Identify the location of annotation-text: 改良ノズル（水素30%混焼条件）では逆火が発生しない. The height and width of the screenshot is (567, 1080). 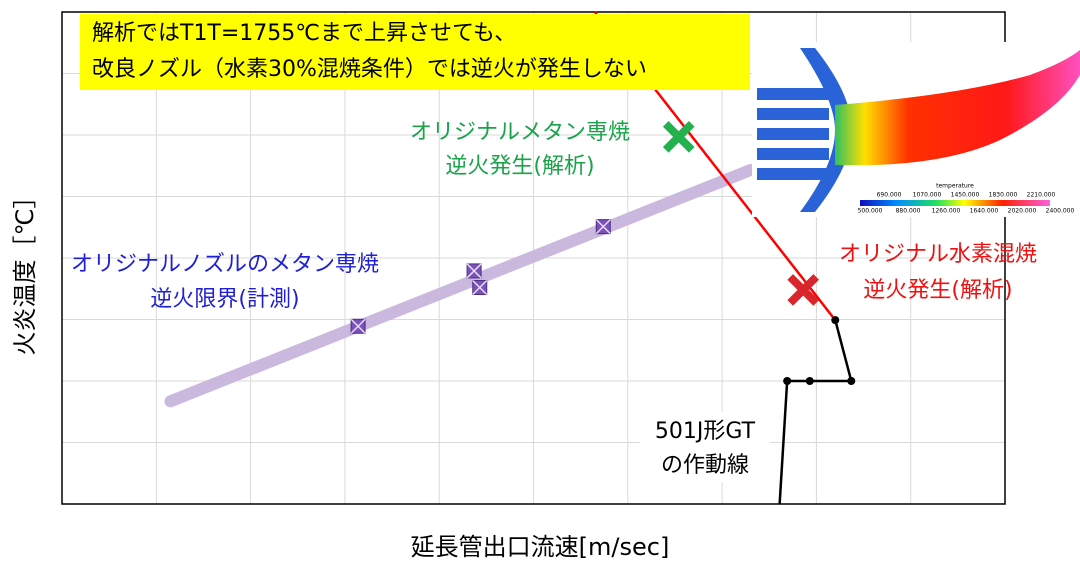
(369, 69).